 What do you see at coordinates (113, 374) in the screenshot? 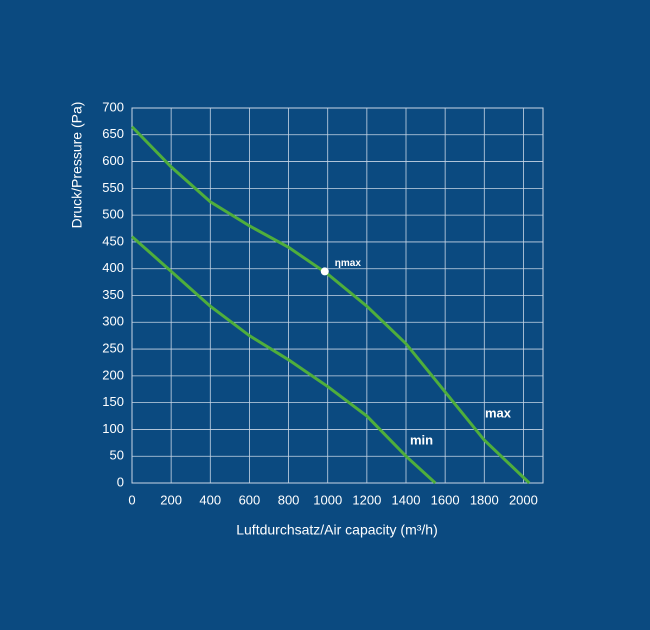
I see `y-tick-label: 200` at bounding box center [113, 374].